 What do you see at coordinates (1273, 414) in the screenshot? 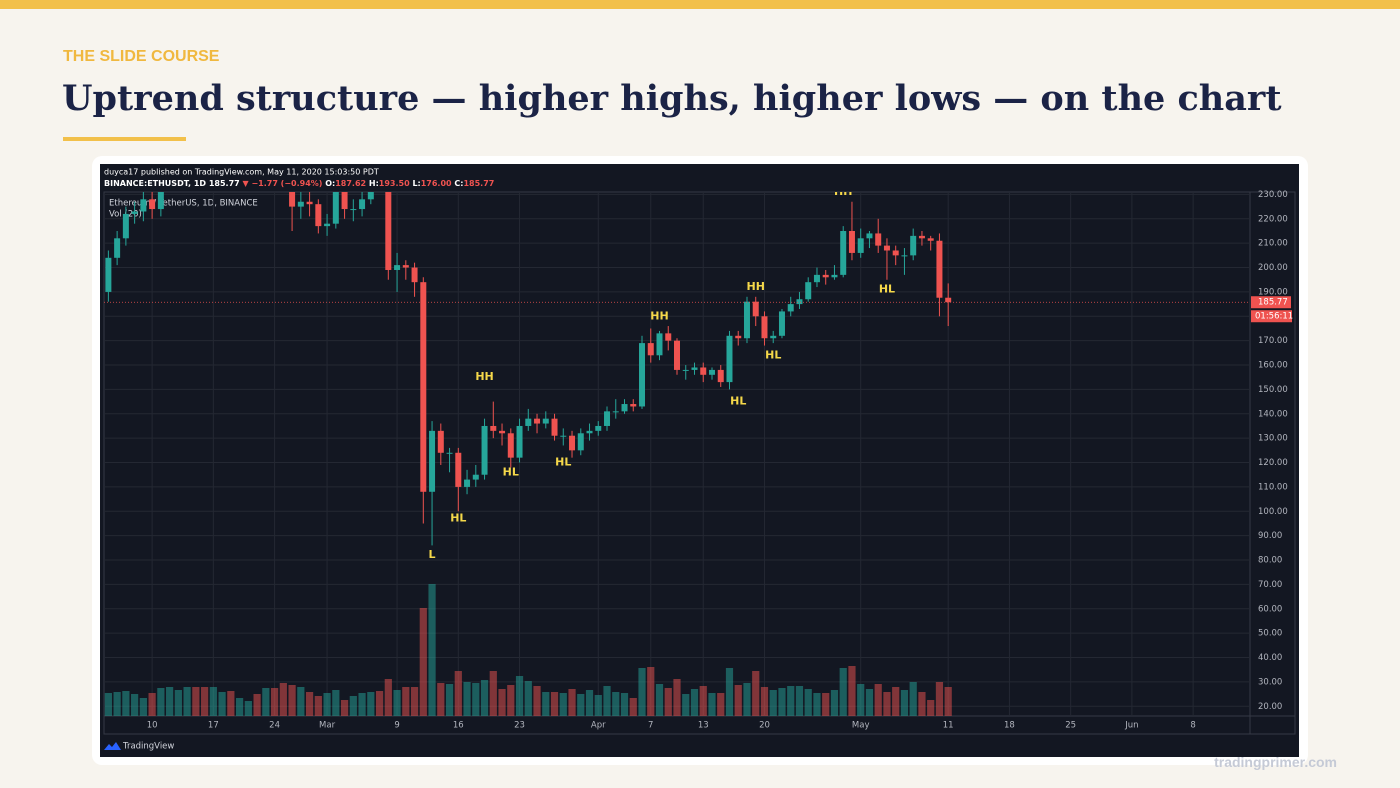
I see `y-tick-label: 140.00` at bounding box center [1273, 414].